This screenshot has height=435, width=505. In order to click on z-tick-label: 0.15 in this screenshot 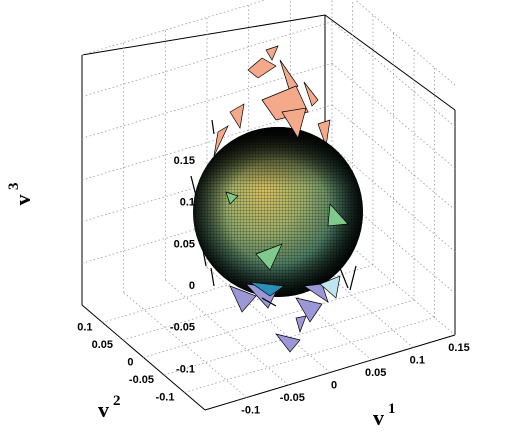, I will do `click(184, 161)`.